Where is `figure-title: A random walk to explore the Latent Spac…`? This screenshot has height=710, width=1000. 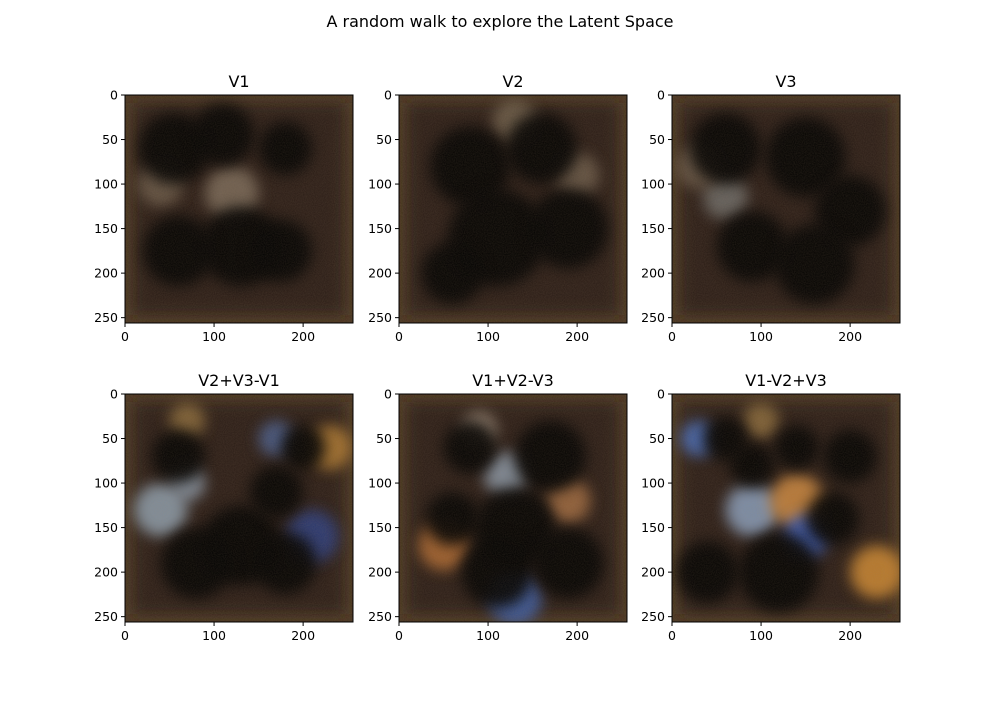
figure-title: A random walk to explore the Latent Spac… is located at coordinates (499, 21).